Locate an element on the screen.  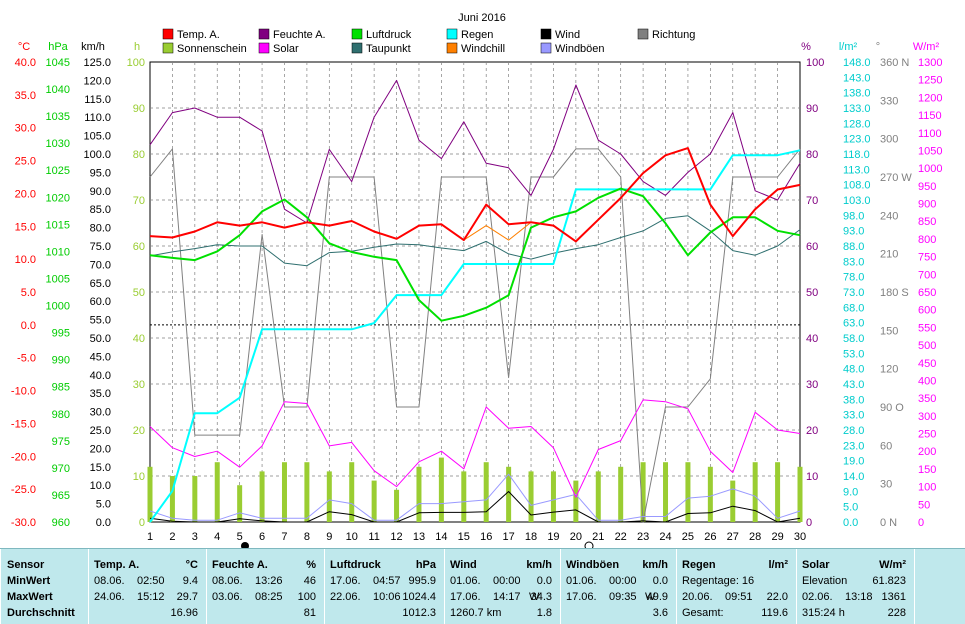
x-tick-label: 26 is located at coordinates (710, 537).